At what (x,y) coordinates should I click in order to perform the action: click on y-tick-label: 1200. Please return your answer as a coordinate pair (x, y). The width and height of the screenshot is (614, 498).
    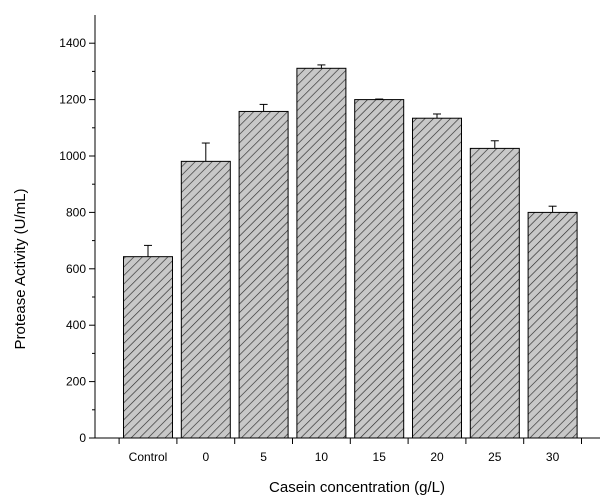
    Looking at the image, I should click on (72, 100).